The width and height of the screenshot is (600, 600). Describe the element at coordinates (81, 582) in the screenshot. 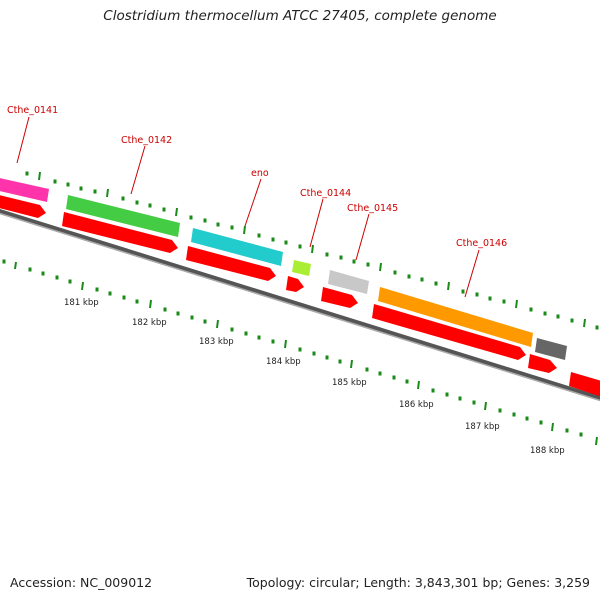

I see `accession-text: Accession: NC_009012` at that location.